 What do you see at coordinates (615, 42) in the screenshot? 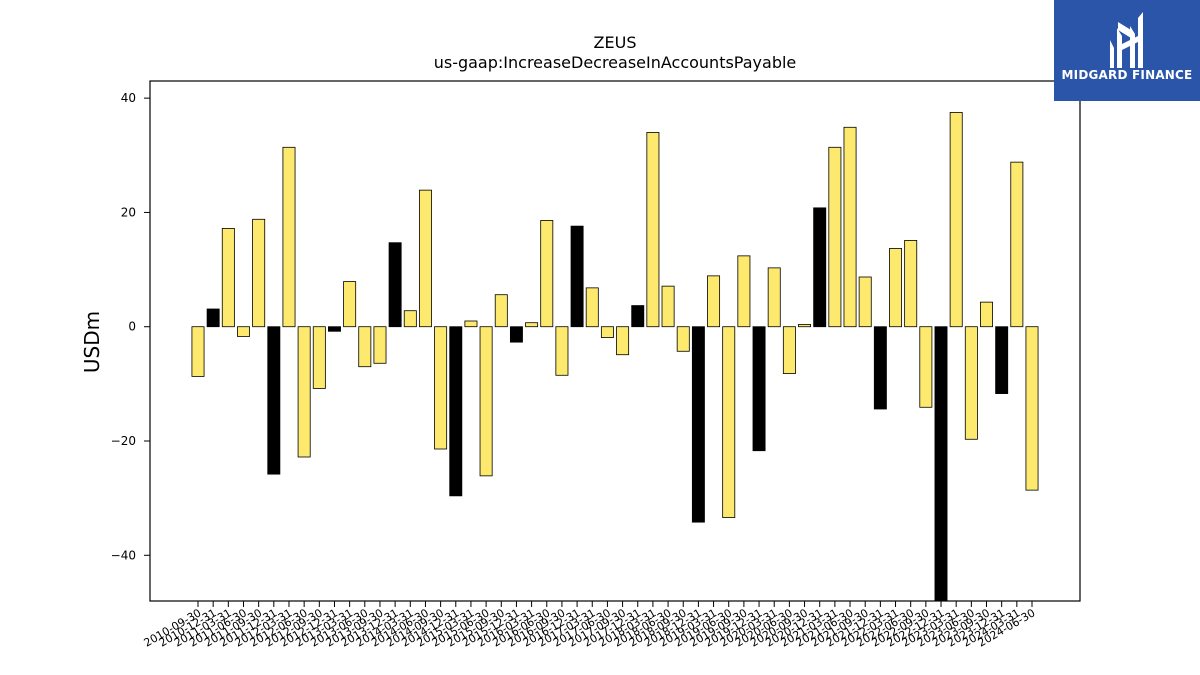
I see `chart-title: ZEUS` at bounding box center [615, 42].